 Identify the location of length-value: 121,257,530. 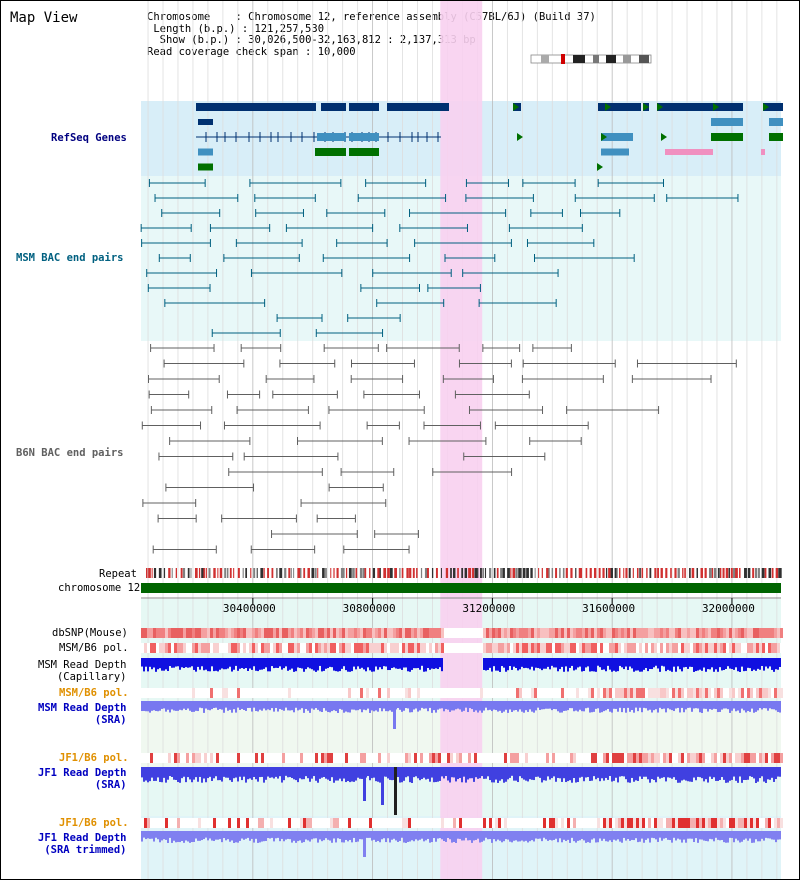
(289, 28).